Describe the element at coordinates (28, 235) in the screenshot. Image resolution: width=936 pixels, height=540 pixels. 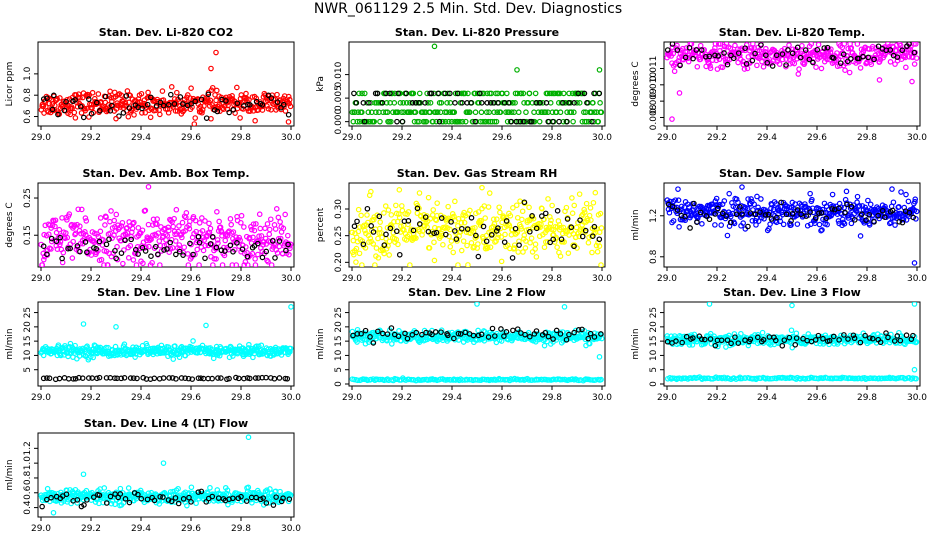
I see `y-tick-label: 0.15` at that location.